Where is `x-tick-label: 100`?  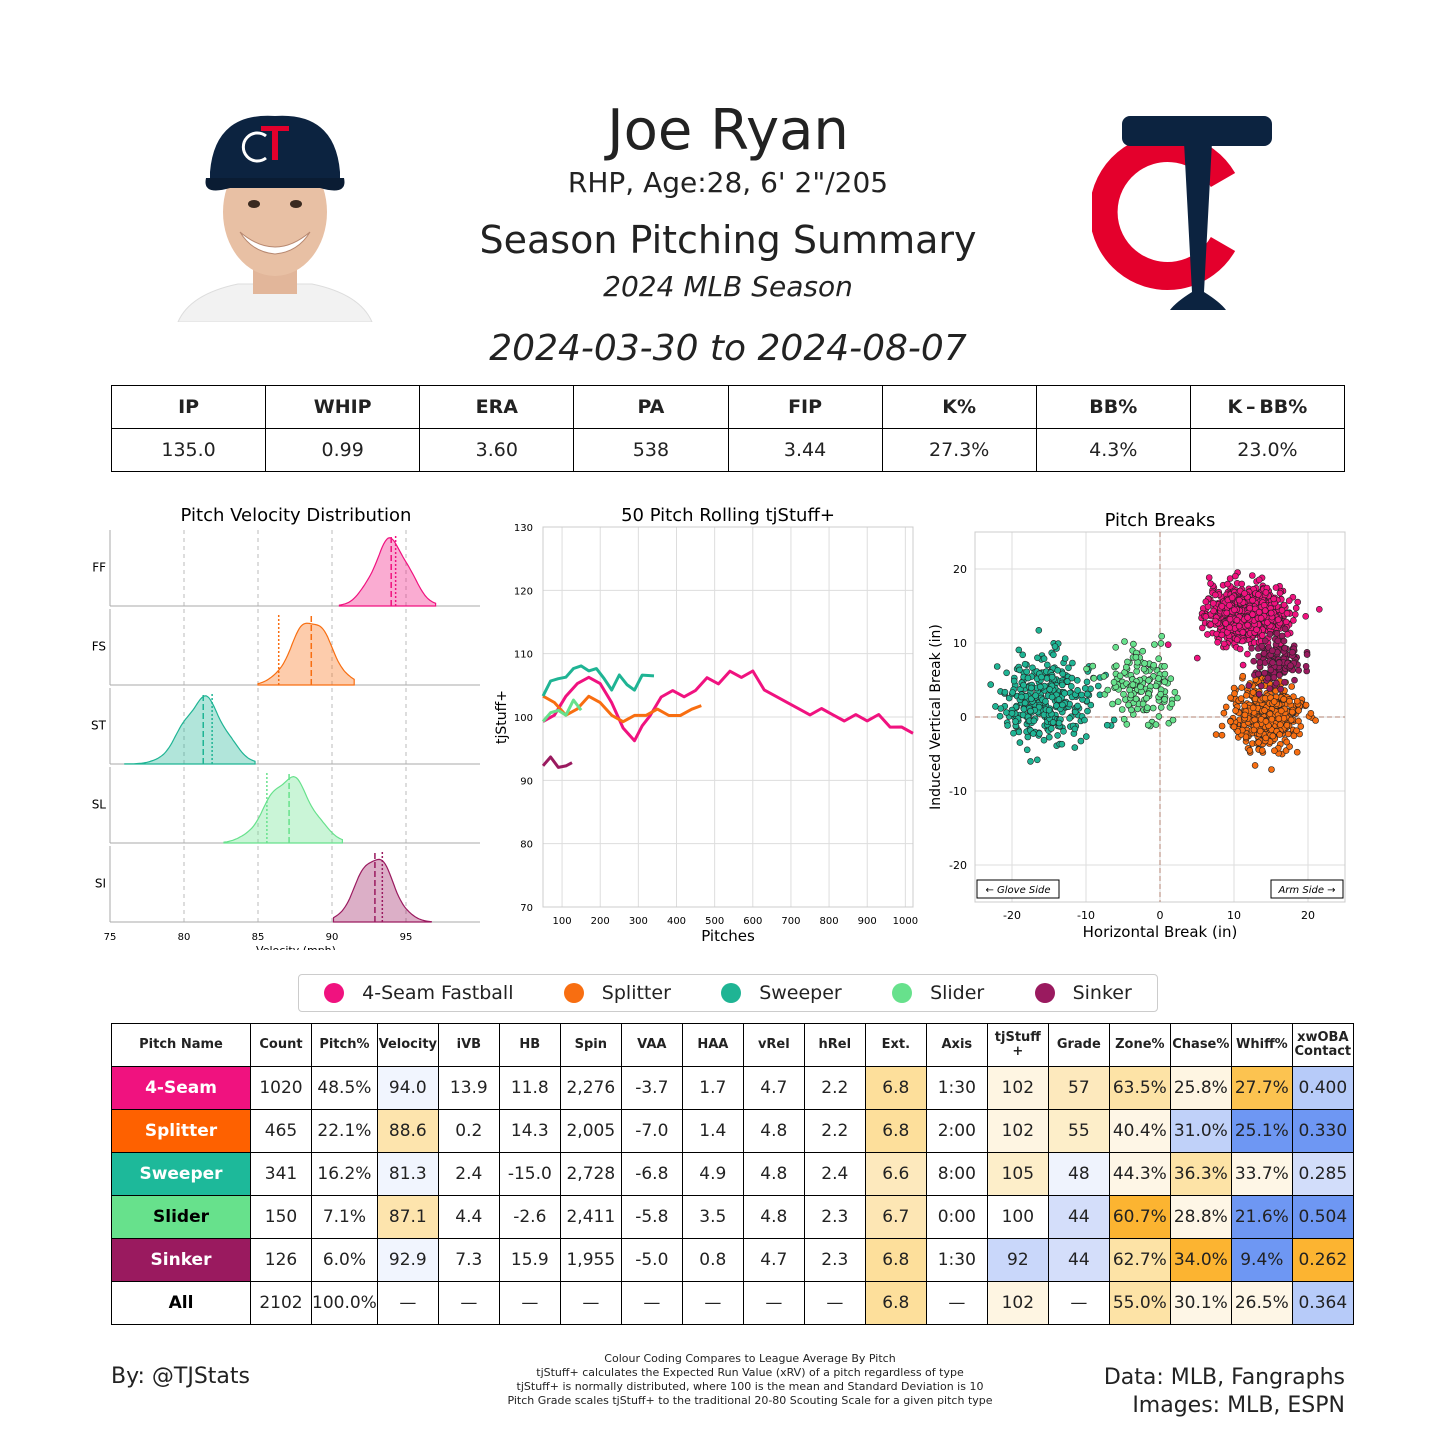 x-tick-label: 100 is located at coordinates (562, 921).